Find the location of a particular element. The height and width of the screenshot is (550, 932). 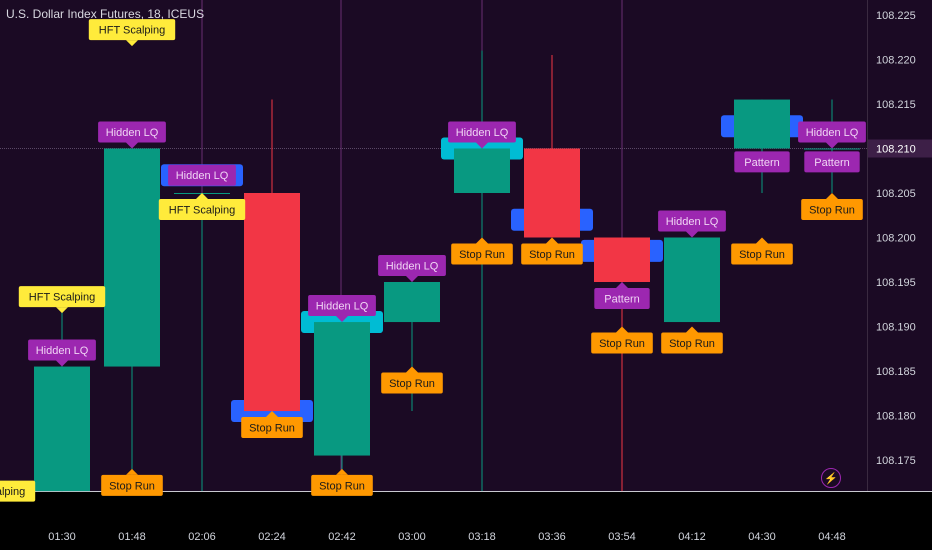

chart-title: U.S. Dollar Index Futures, 18, ICEUS is located at coordinates (105, 14).